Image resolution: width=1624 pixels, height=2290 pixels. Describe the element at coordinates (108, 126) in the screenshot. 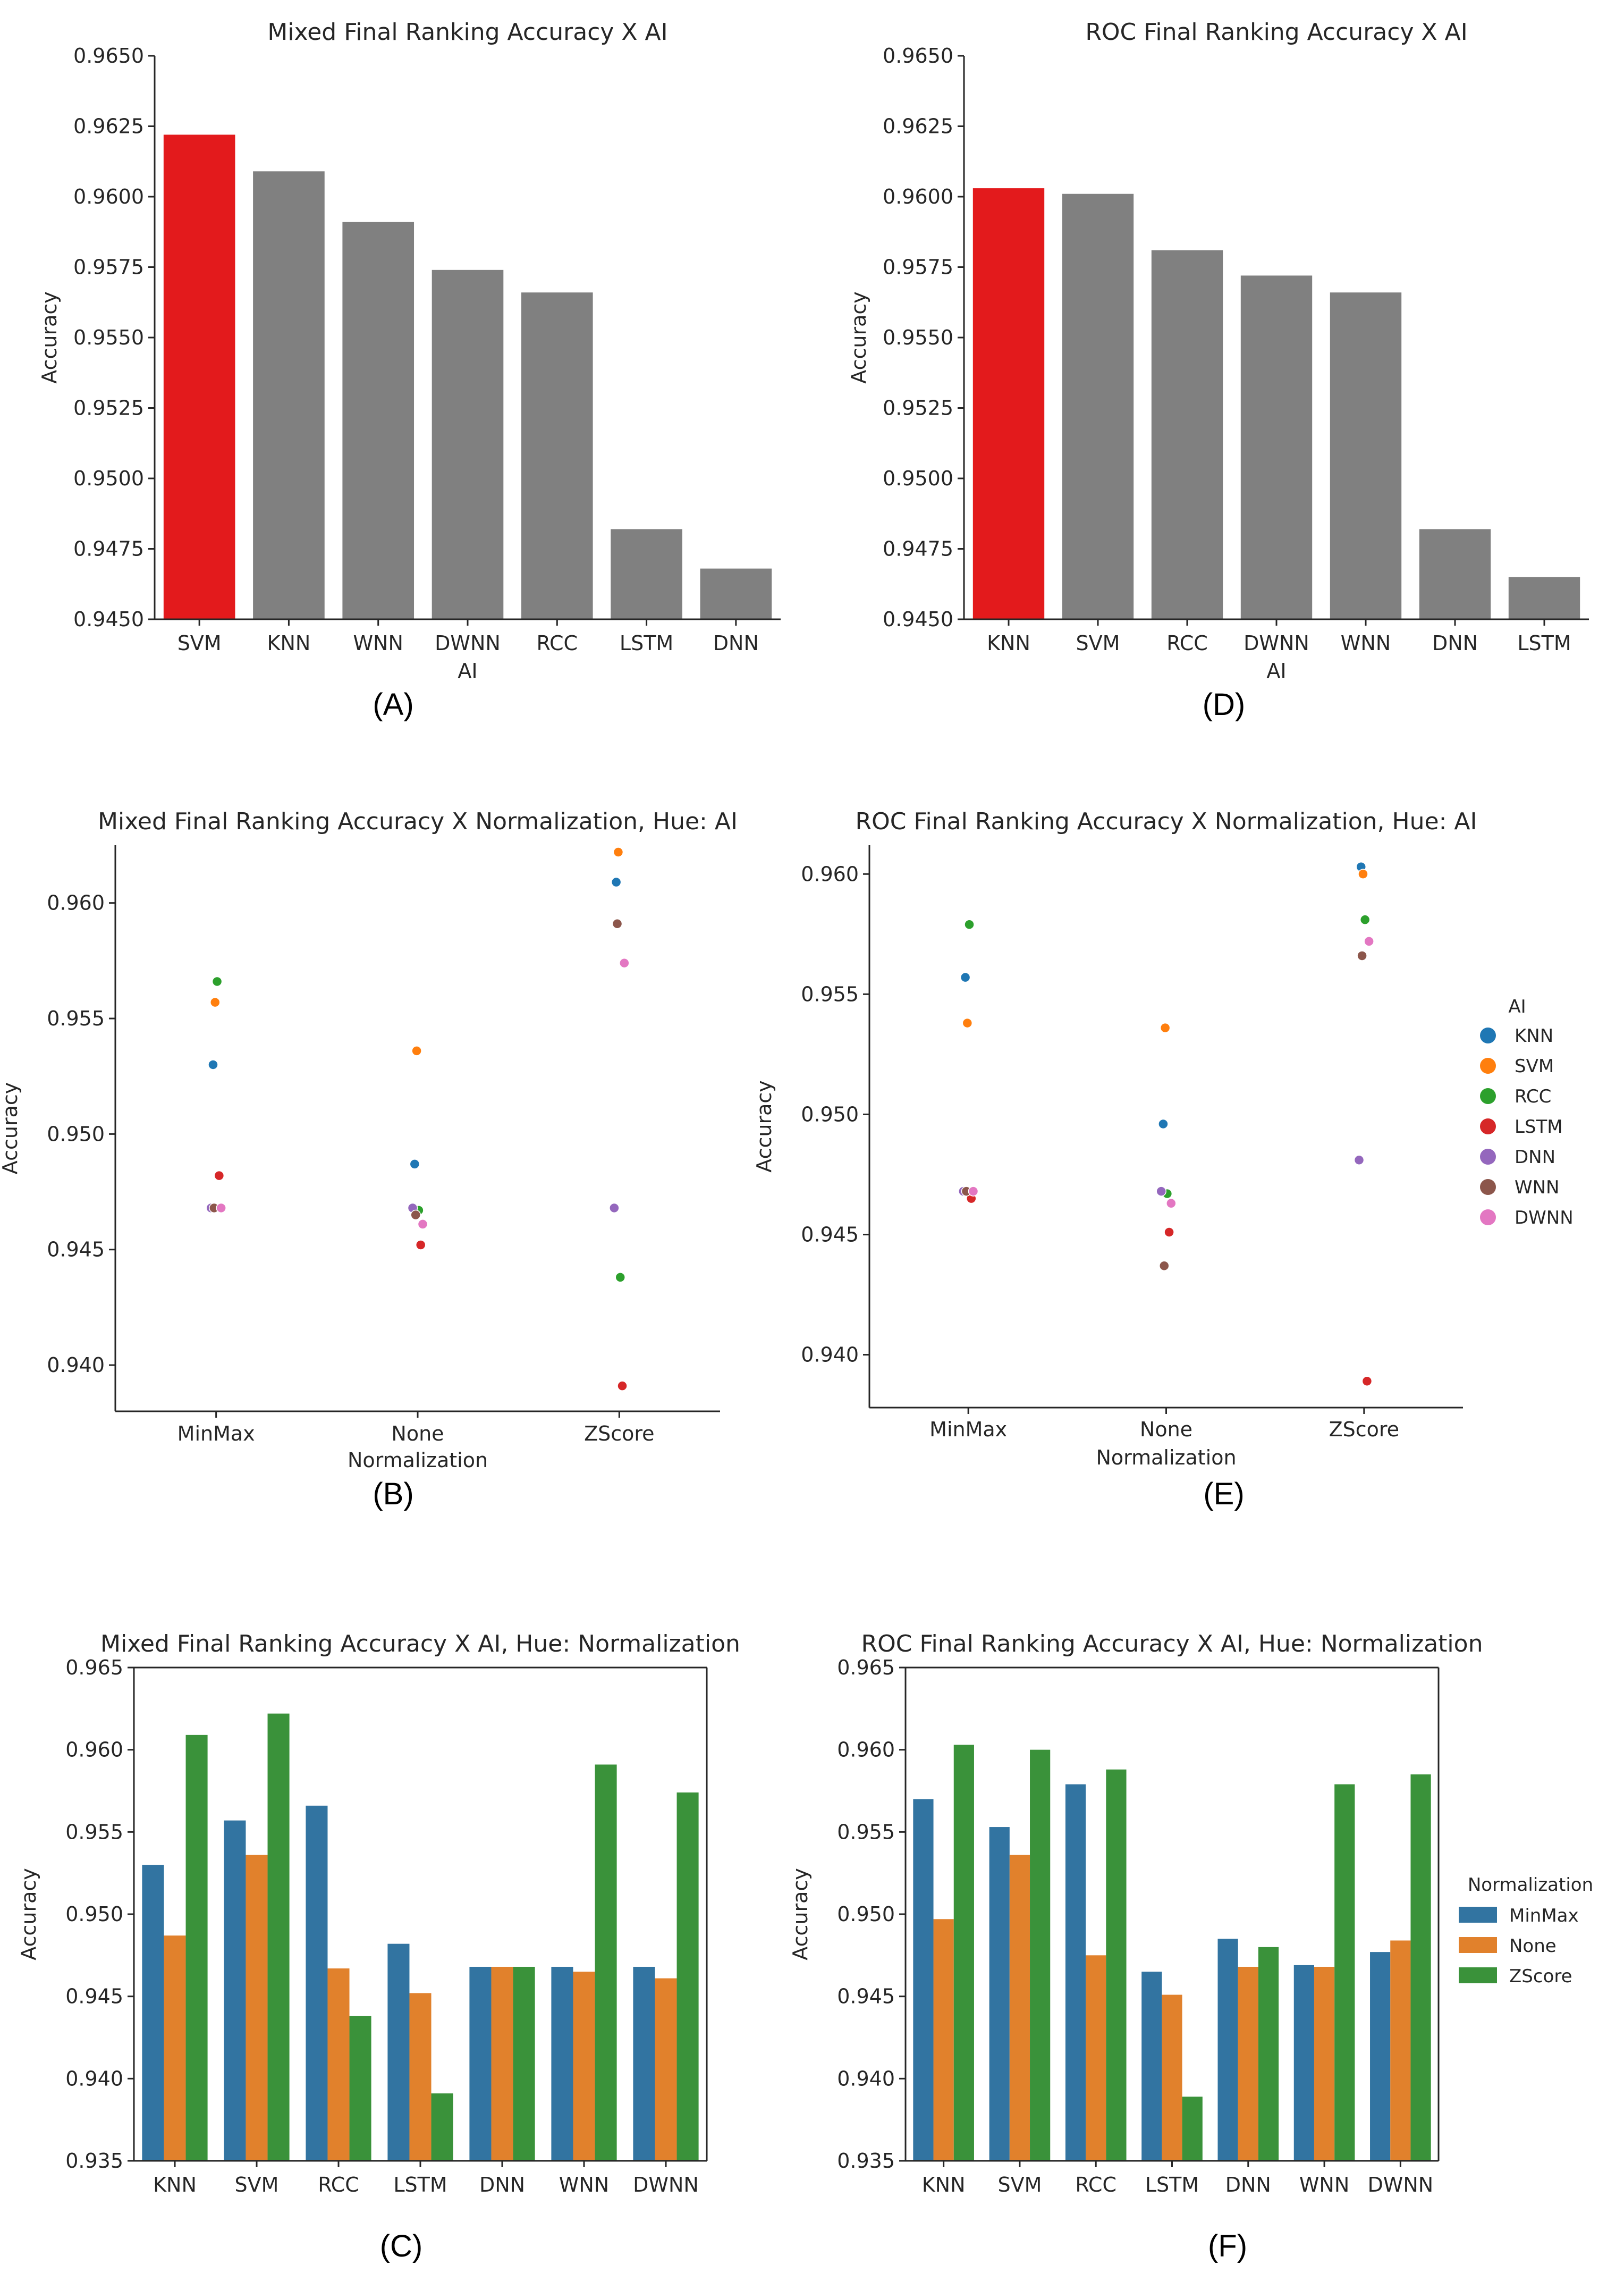

I see `y-tick-label: 0.9625` at that location.